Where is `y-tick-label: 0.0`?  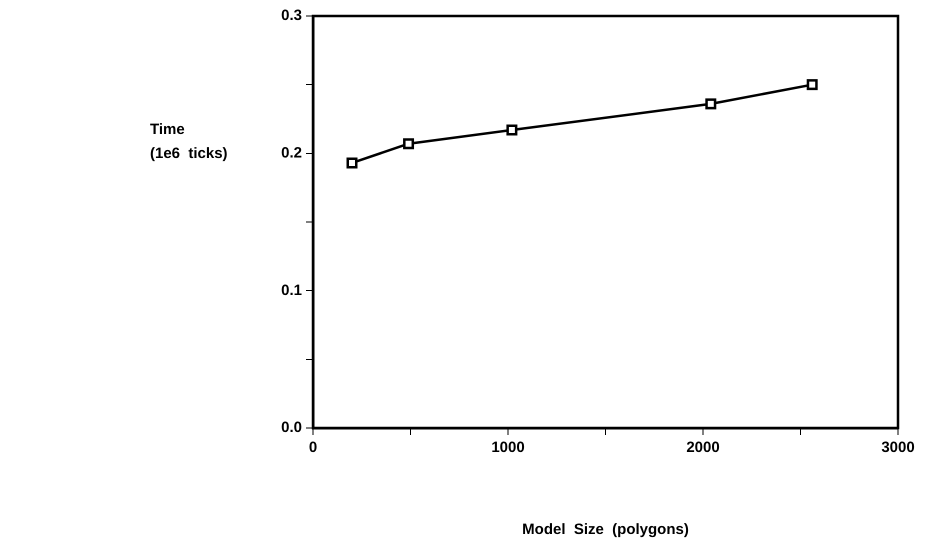
y-tick-label: 0.0 is located at coordinates (291, 427).